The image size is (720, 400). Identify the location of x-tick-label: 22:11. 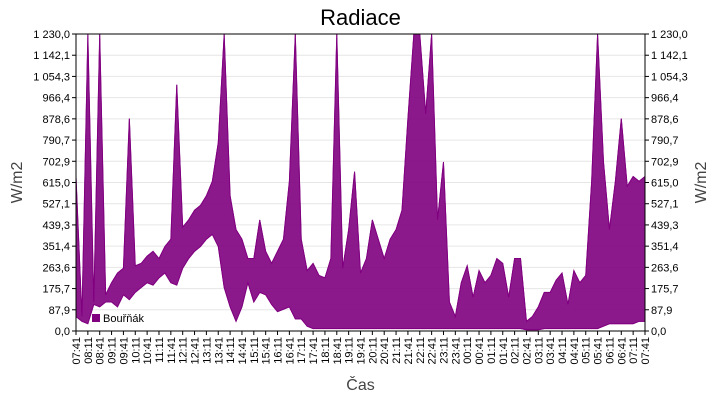
(421, 350).